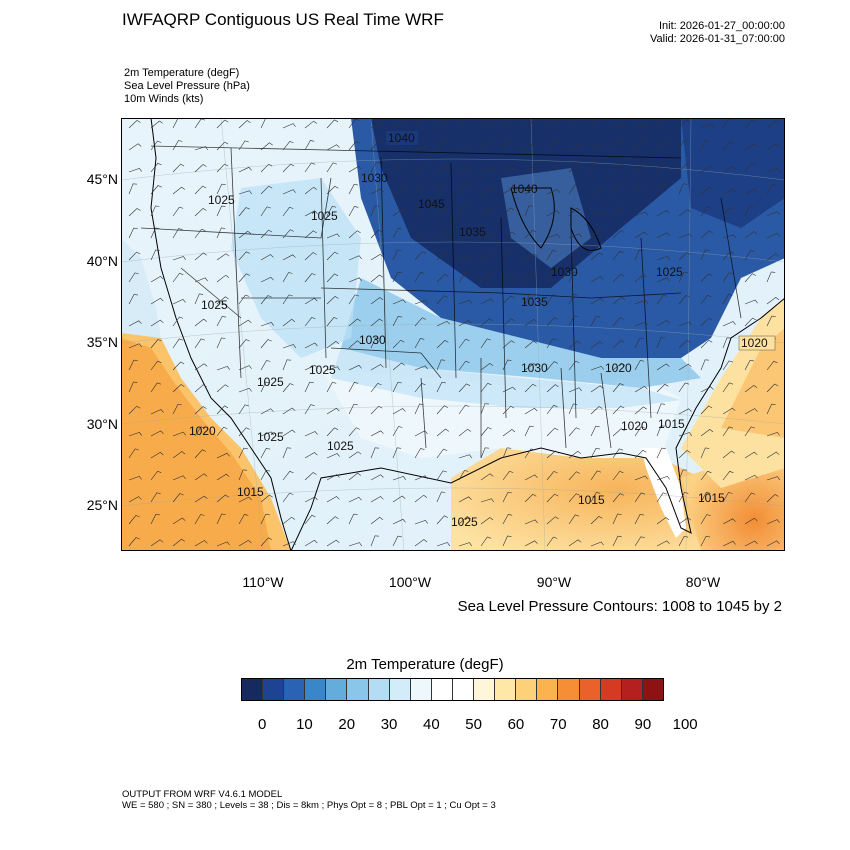 This screenshot has width=850, height=850. What do you see at coordinates (554, 582) in the screenshot?
I see `lon-label-90w: 90°W` at bounding box center [554, 582].